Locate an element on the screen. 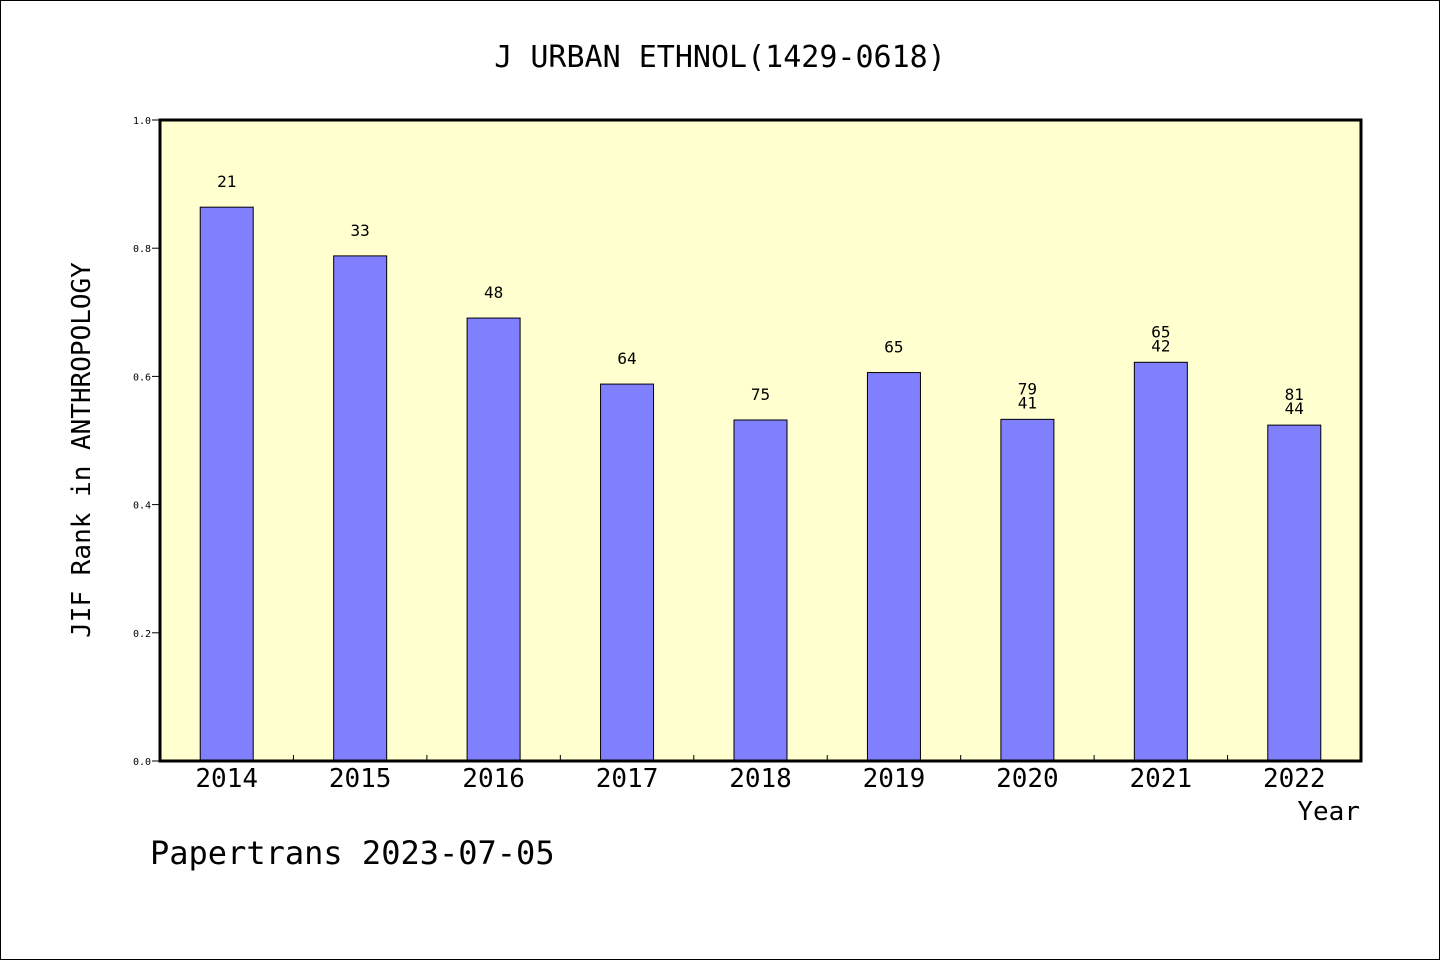  bar-2019 is located at coordinates (893, 567).